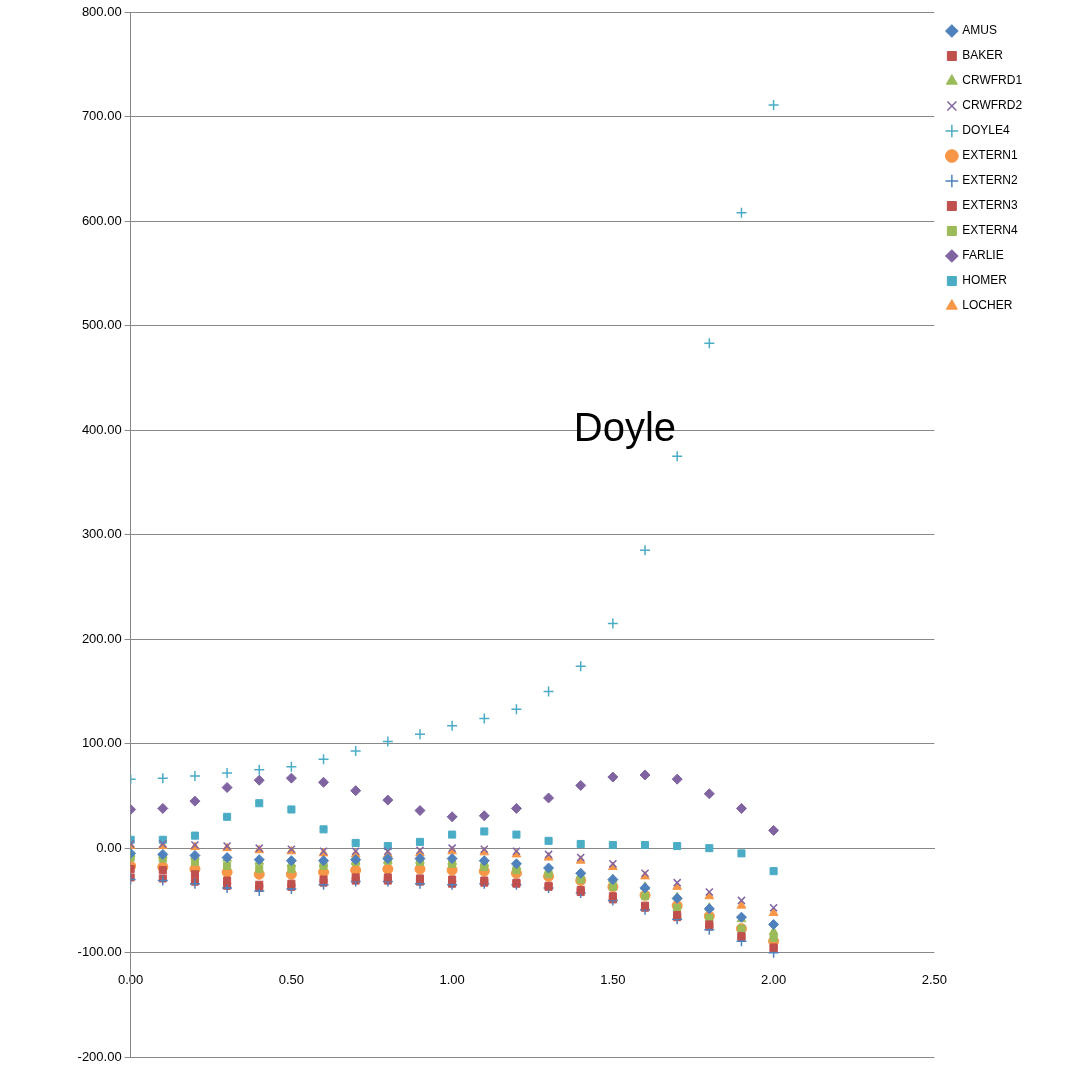 The height and width of the screenshot is (1068, 1065). Describe the element at coordinates (990, 205) in the screenshot. I see `legend-label: EXTERN3` at that location.